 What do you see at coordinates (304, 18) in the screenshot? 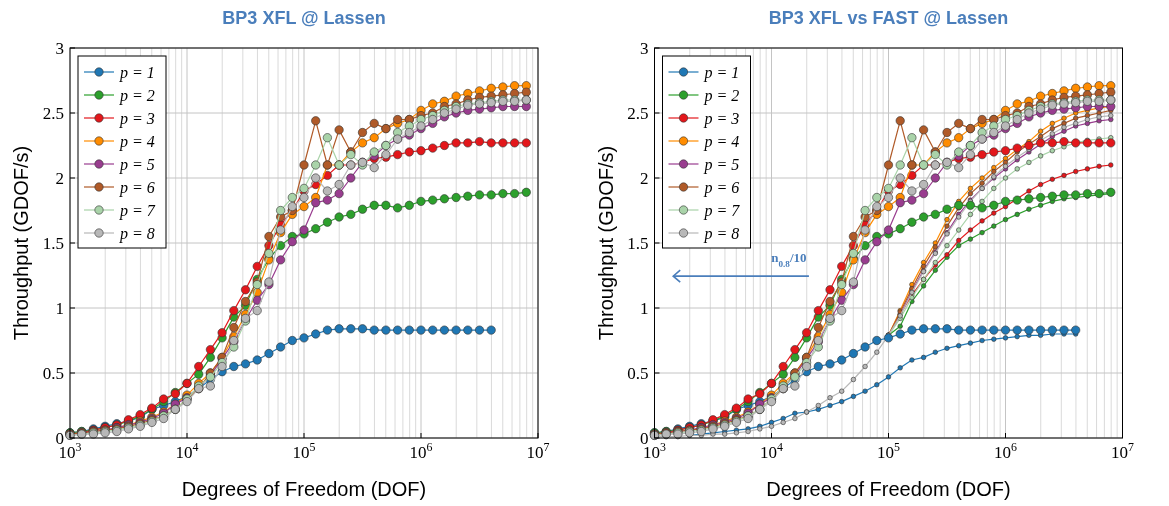
I see `chart-title: BP3 XFL @ Lassen` at bounding box center [304, 18].